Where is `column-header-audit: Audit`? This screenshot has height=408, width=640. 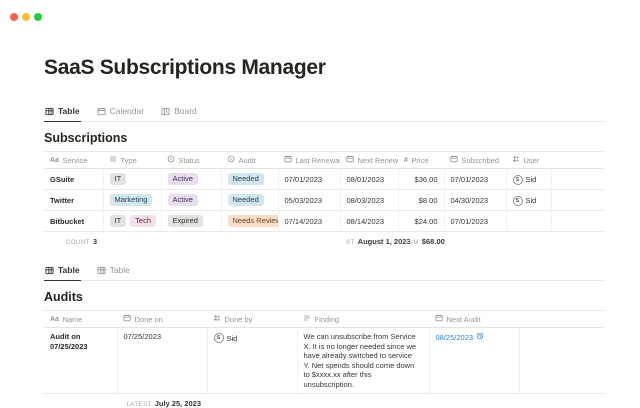 column-header-audit: Audit is located at coordinates (249, 160).